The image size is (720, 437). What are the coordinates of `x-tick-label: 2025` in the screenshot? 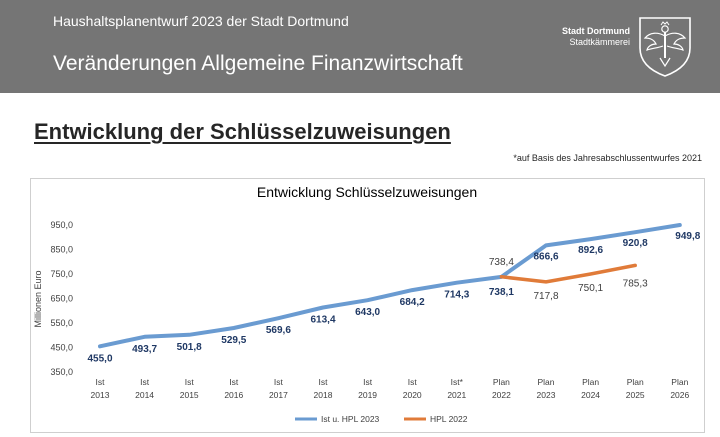 It's located at (635, 395).